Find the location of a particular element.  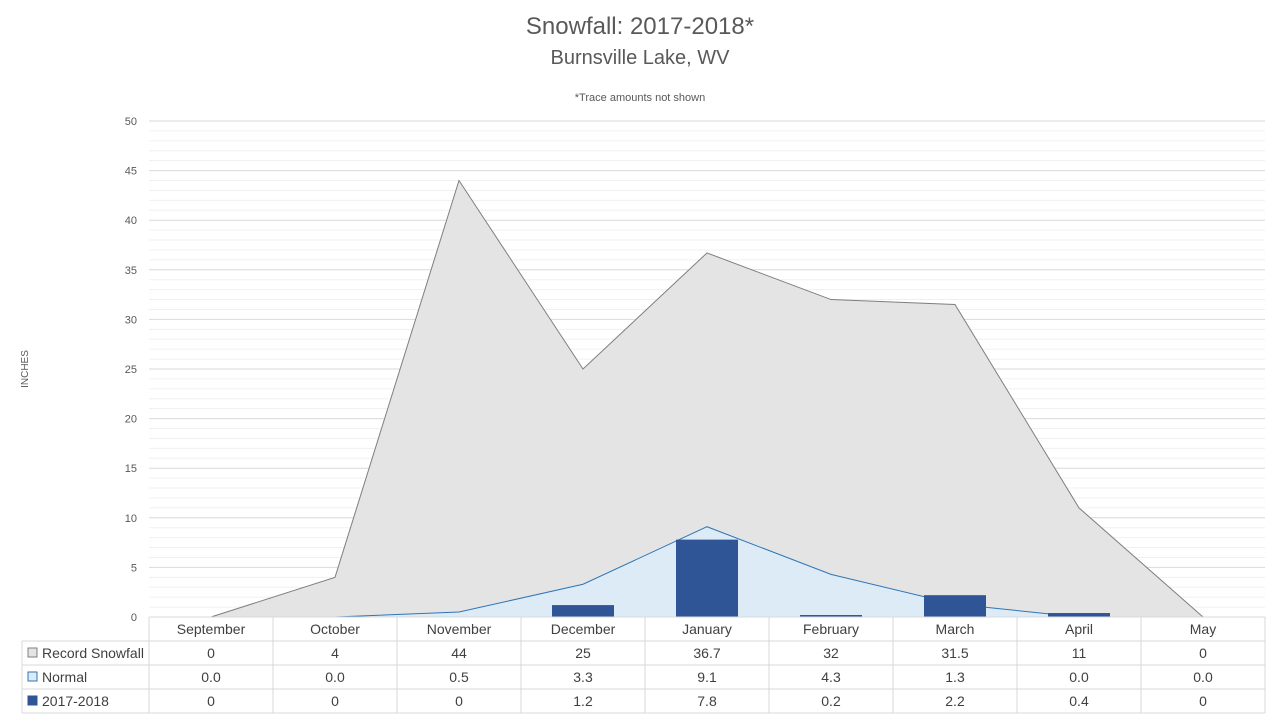

normal-line is located at coordinates (707, 572).